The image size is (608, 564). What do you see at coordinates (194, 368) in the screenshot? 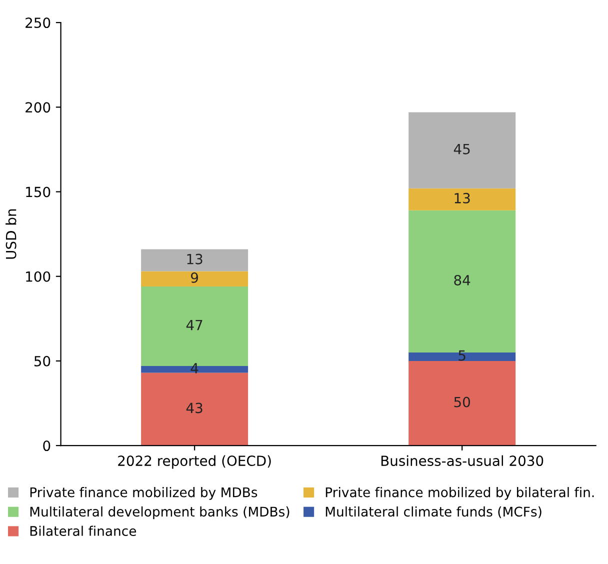
I see `data-label: 4` at bounding box center [194, 368].